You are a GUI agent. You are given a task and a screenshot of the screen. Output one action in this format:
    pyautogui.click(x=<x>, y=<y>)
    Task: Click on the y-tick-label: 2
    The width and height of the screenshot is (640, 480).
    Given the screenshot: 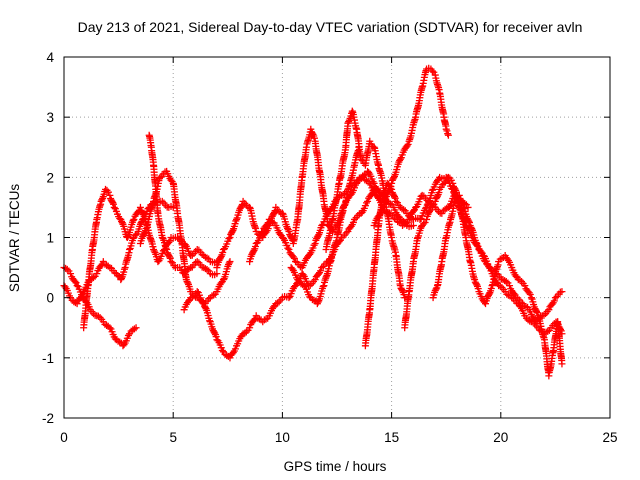 What is the action you would take?
    pyautogui.click(x=50, y=177)
    